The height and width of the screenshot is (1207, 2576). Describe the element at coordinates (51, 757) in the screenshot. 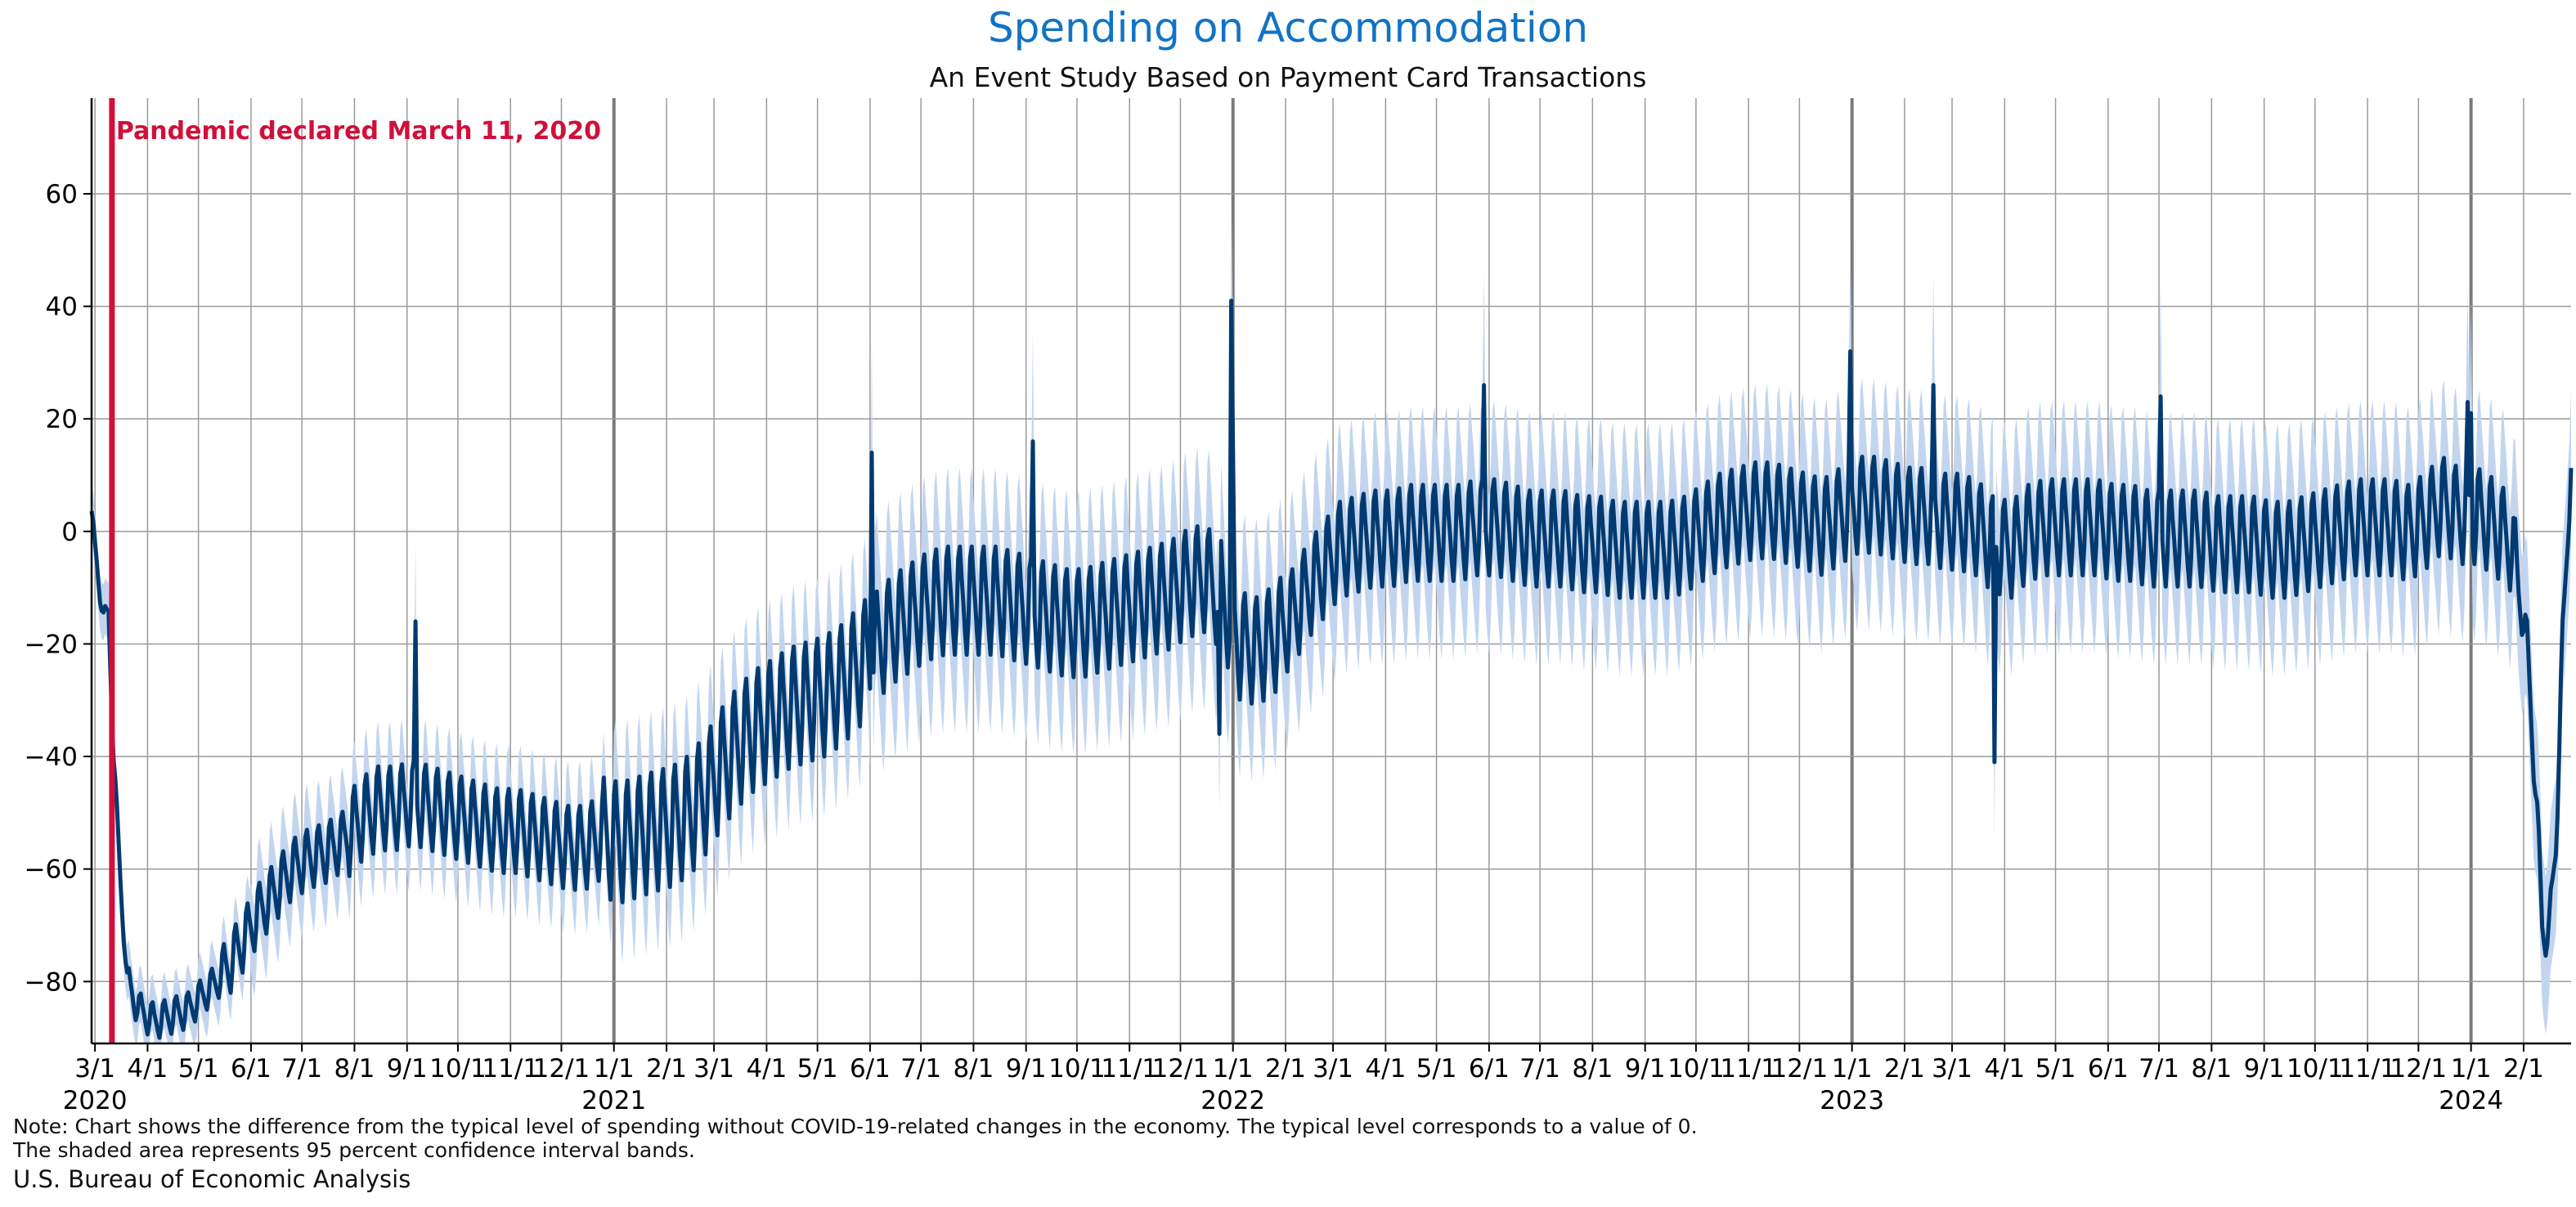

I see `y-tick-label: −40` at that location.